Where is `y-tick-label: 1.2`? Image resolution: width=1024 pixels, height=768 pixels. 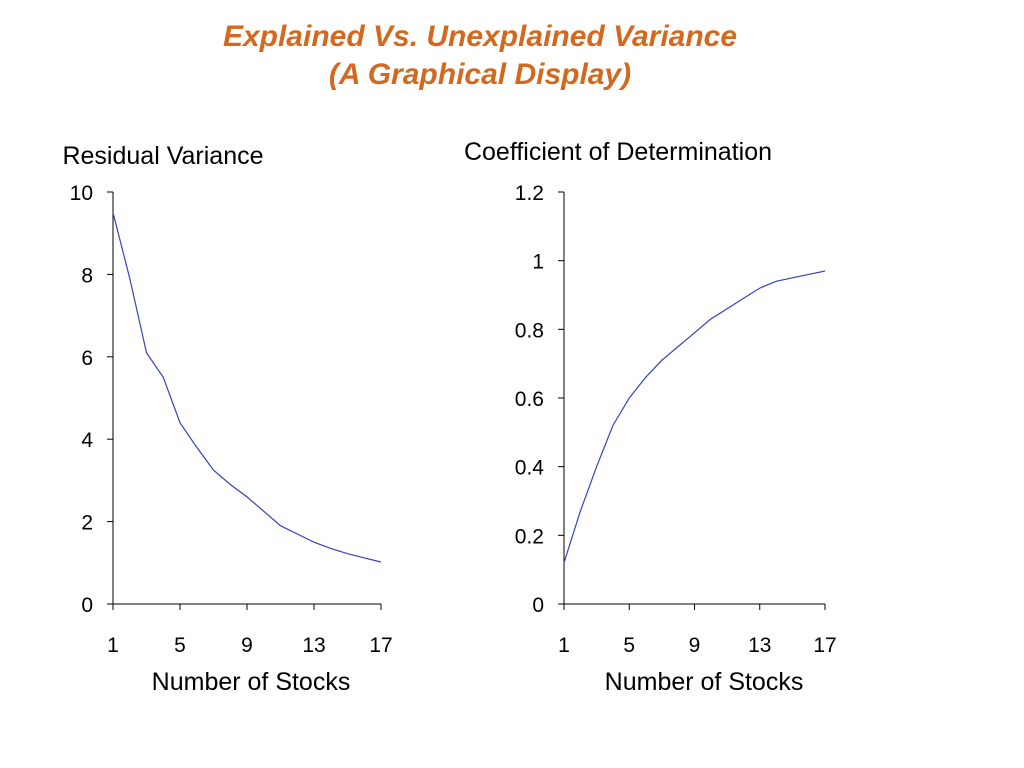
y-tick-label: 1.2 is located at coordinates (529, 193).